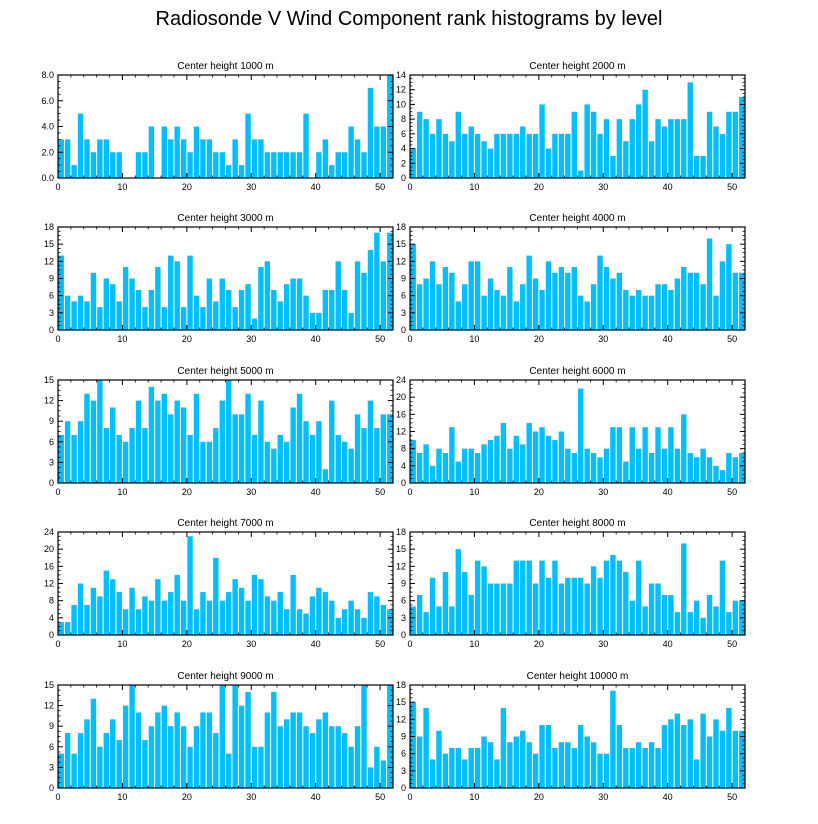  Describe the element at coordinates (474, 644) in the screenshot. I see `x-tick-label: 10` at that location.